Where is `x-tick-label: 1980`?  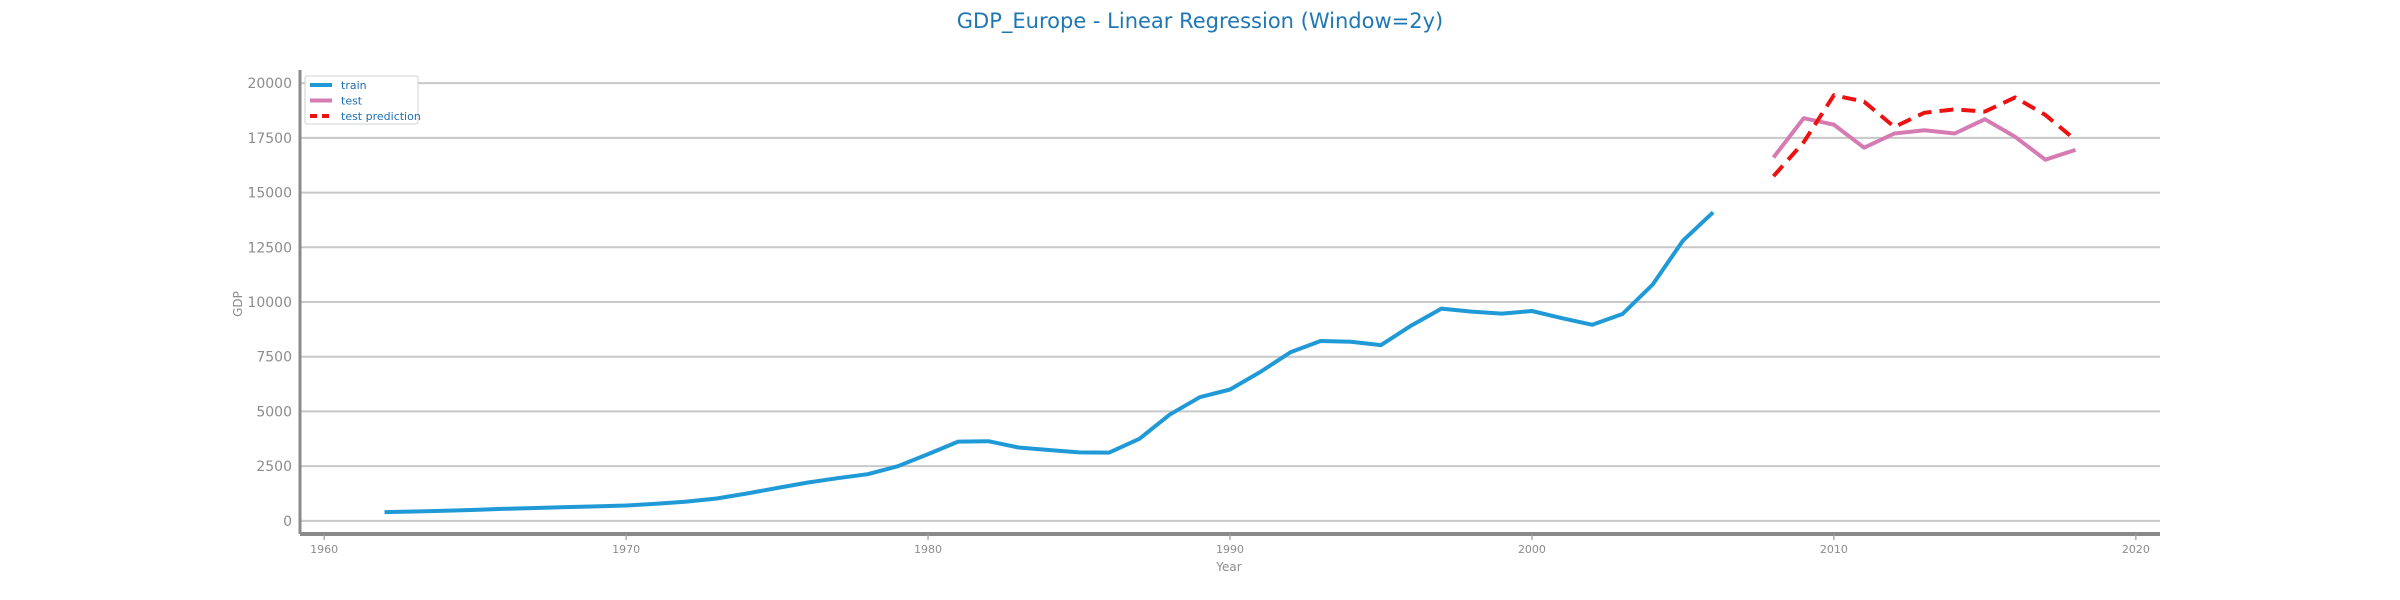
x-tick-label: 1980 is located at coordinates (928, 549).